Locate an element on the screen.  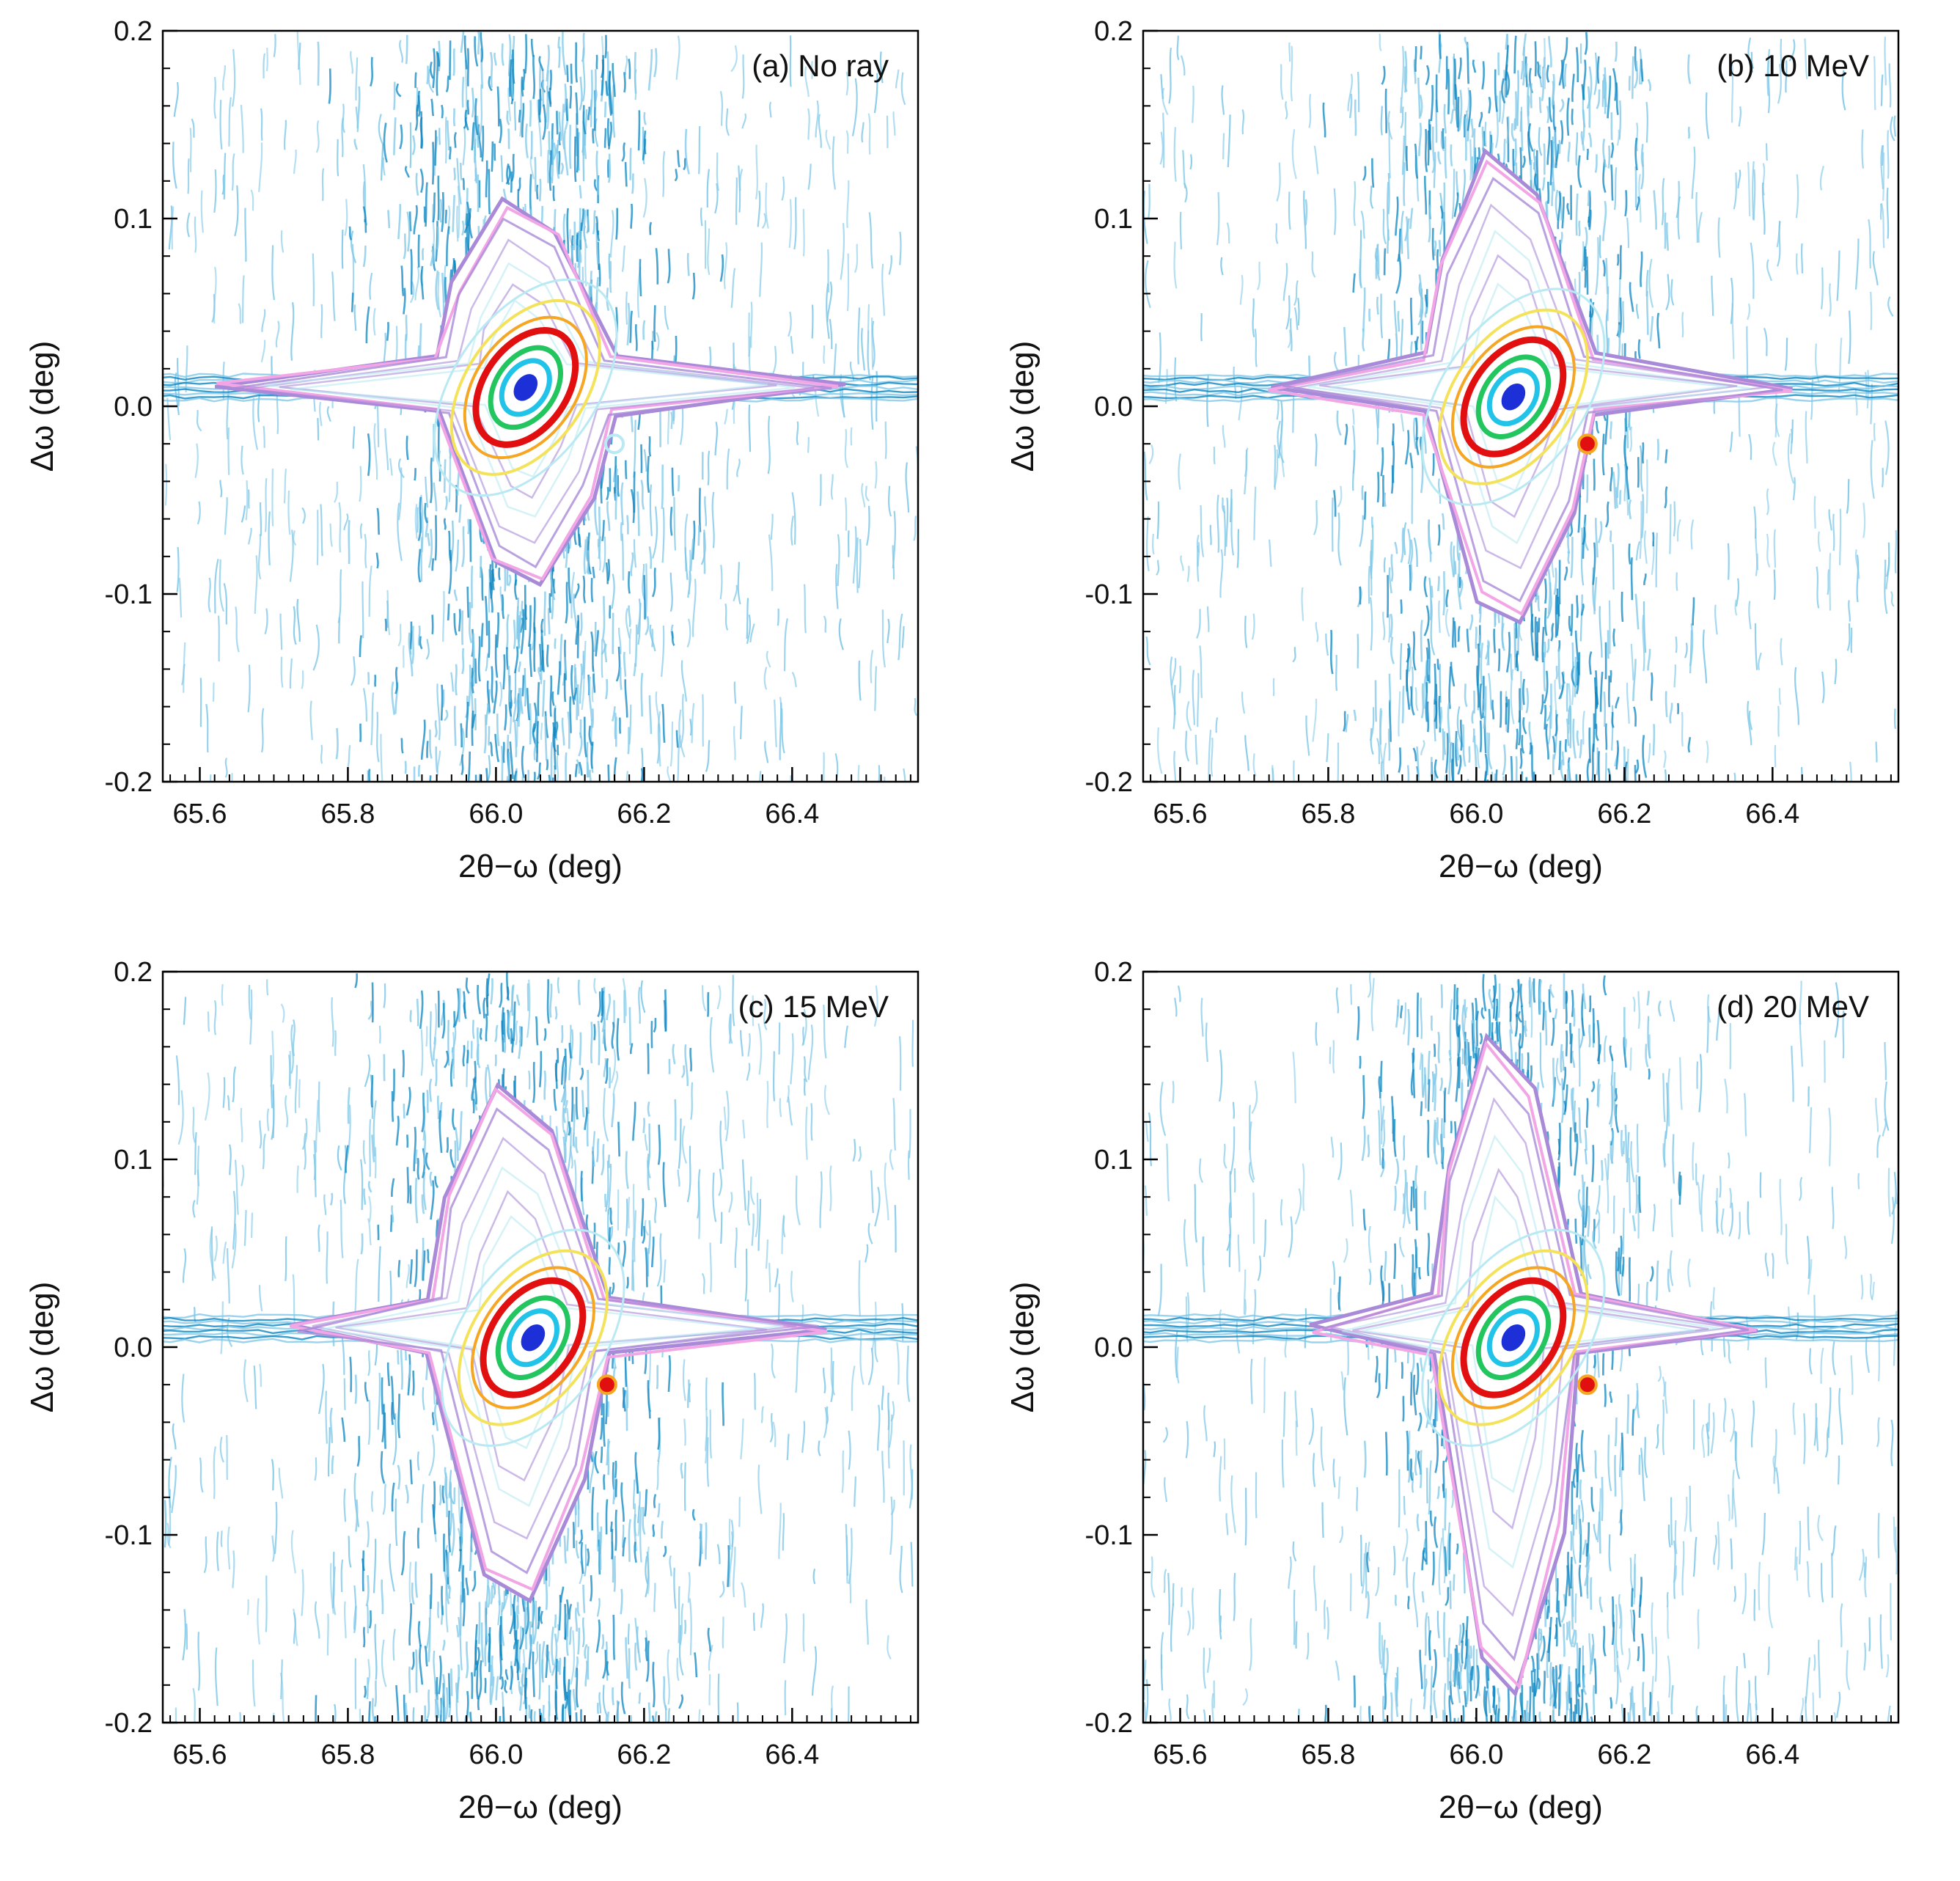
panel-label: (b) 10 MeV is located at coordinates (1793, 65).